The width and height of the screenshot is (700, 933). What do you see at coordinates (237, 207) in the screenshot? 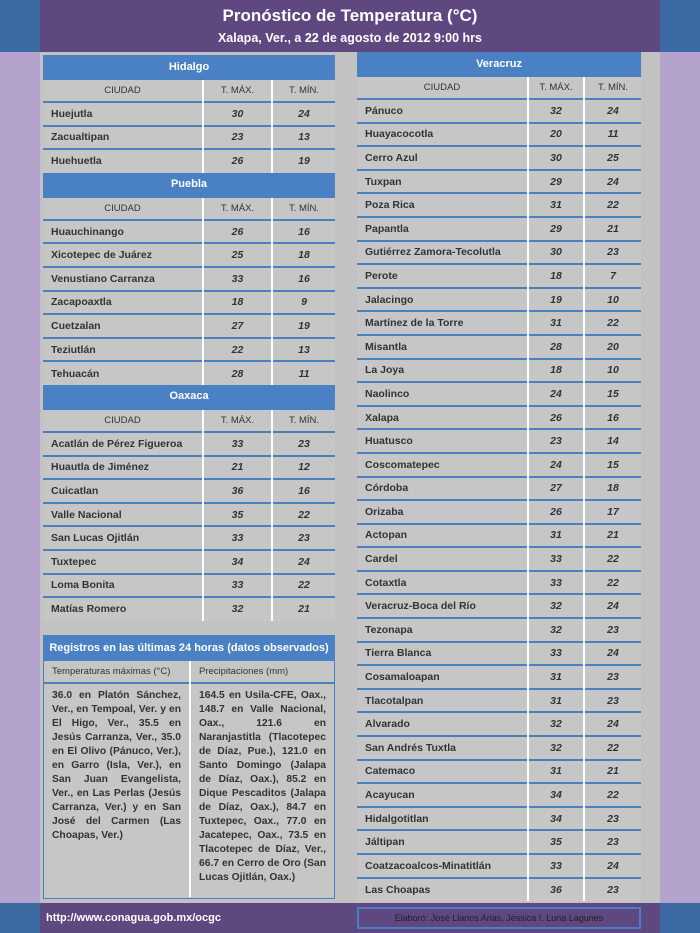
I see `column-header-max: T. MÁX.` at bounding box center [237, 207].